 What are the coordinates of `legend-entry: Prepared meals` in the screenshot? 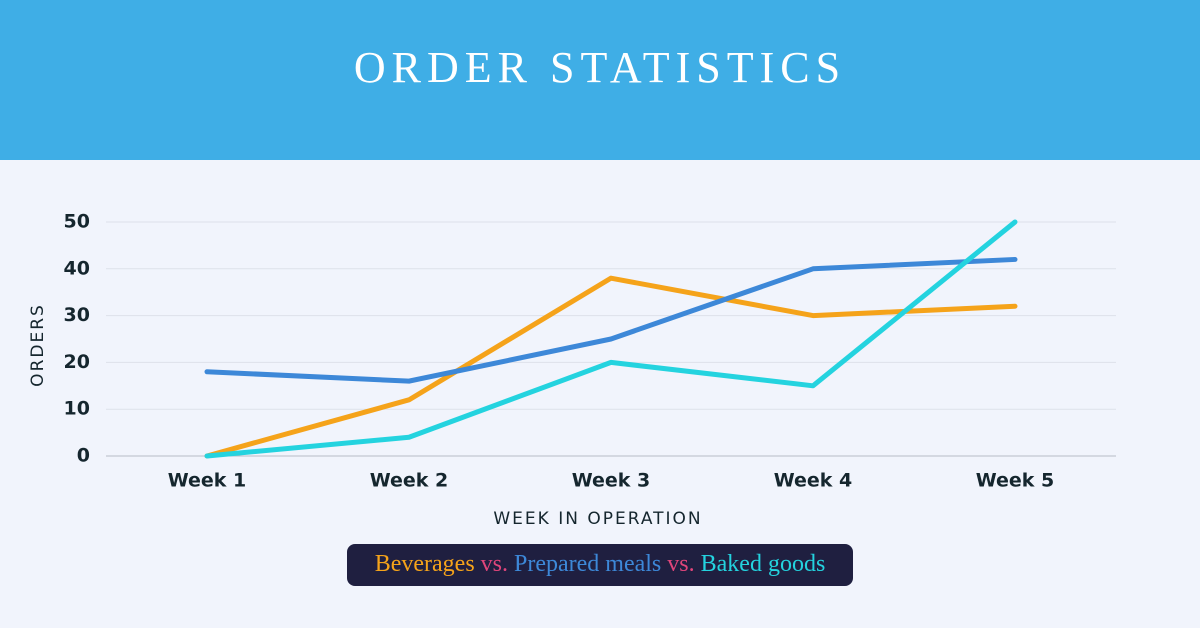 It's located at (587, 564).